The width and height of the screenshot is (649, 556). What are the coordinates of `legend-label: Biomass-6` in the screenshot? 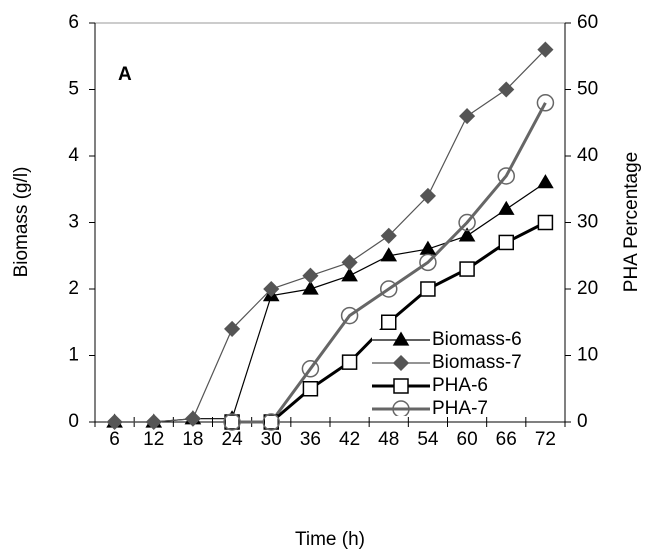 It's located at (477, 339).